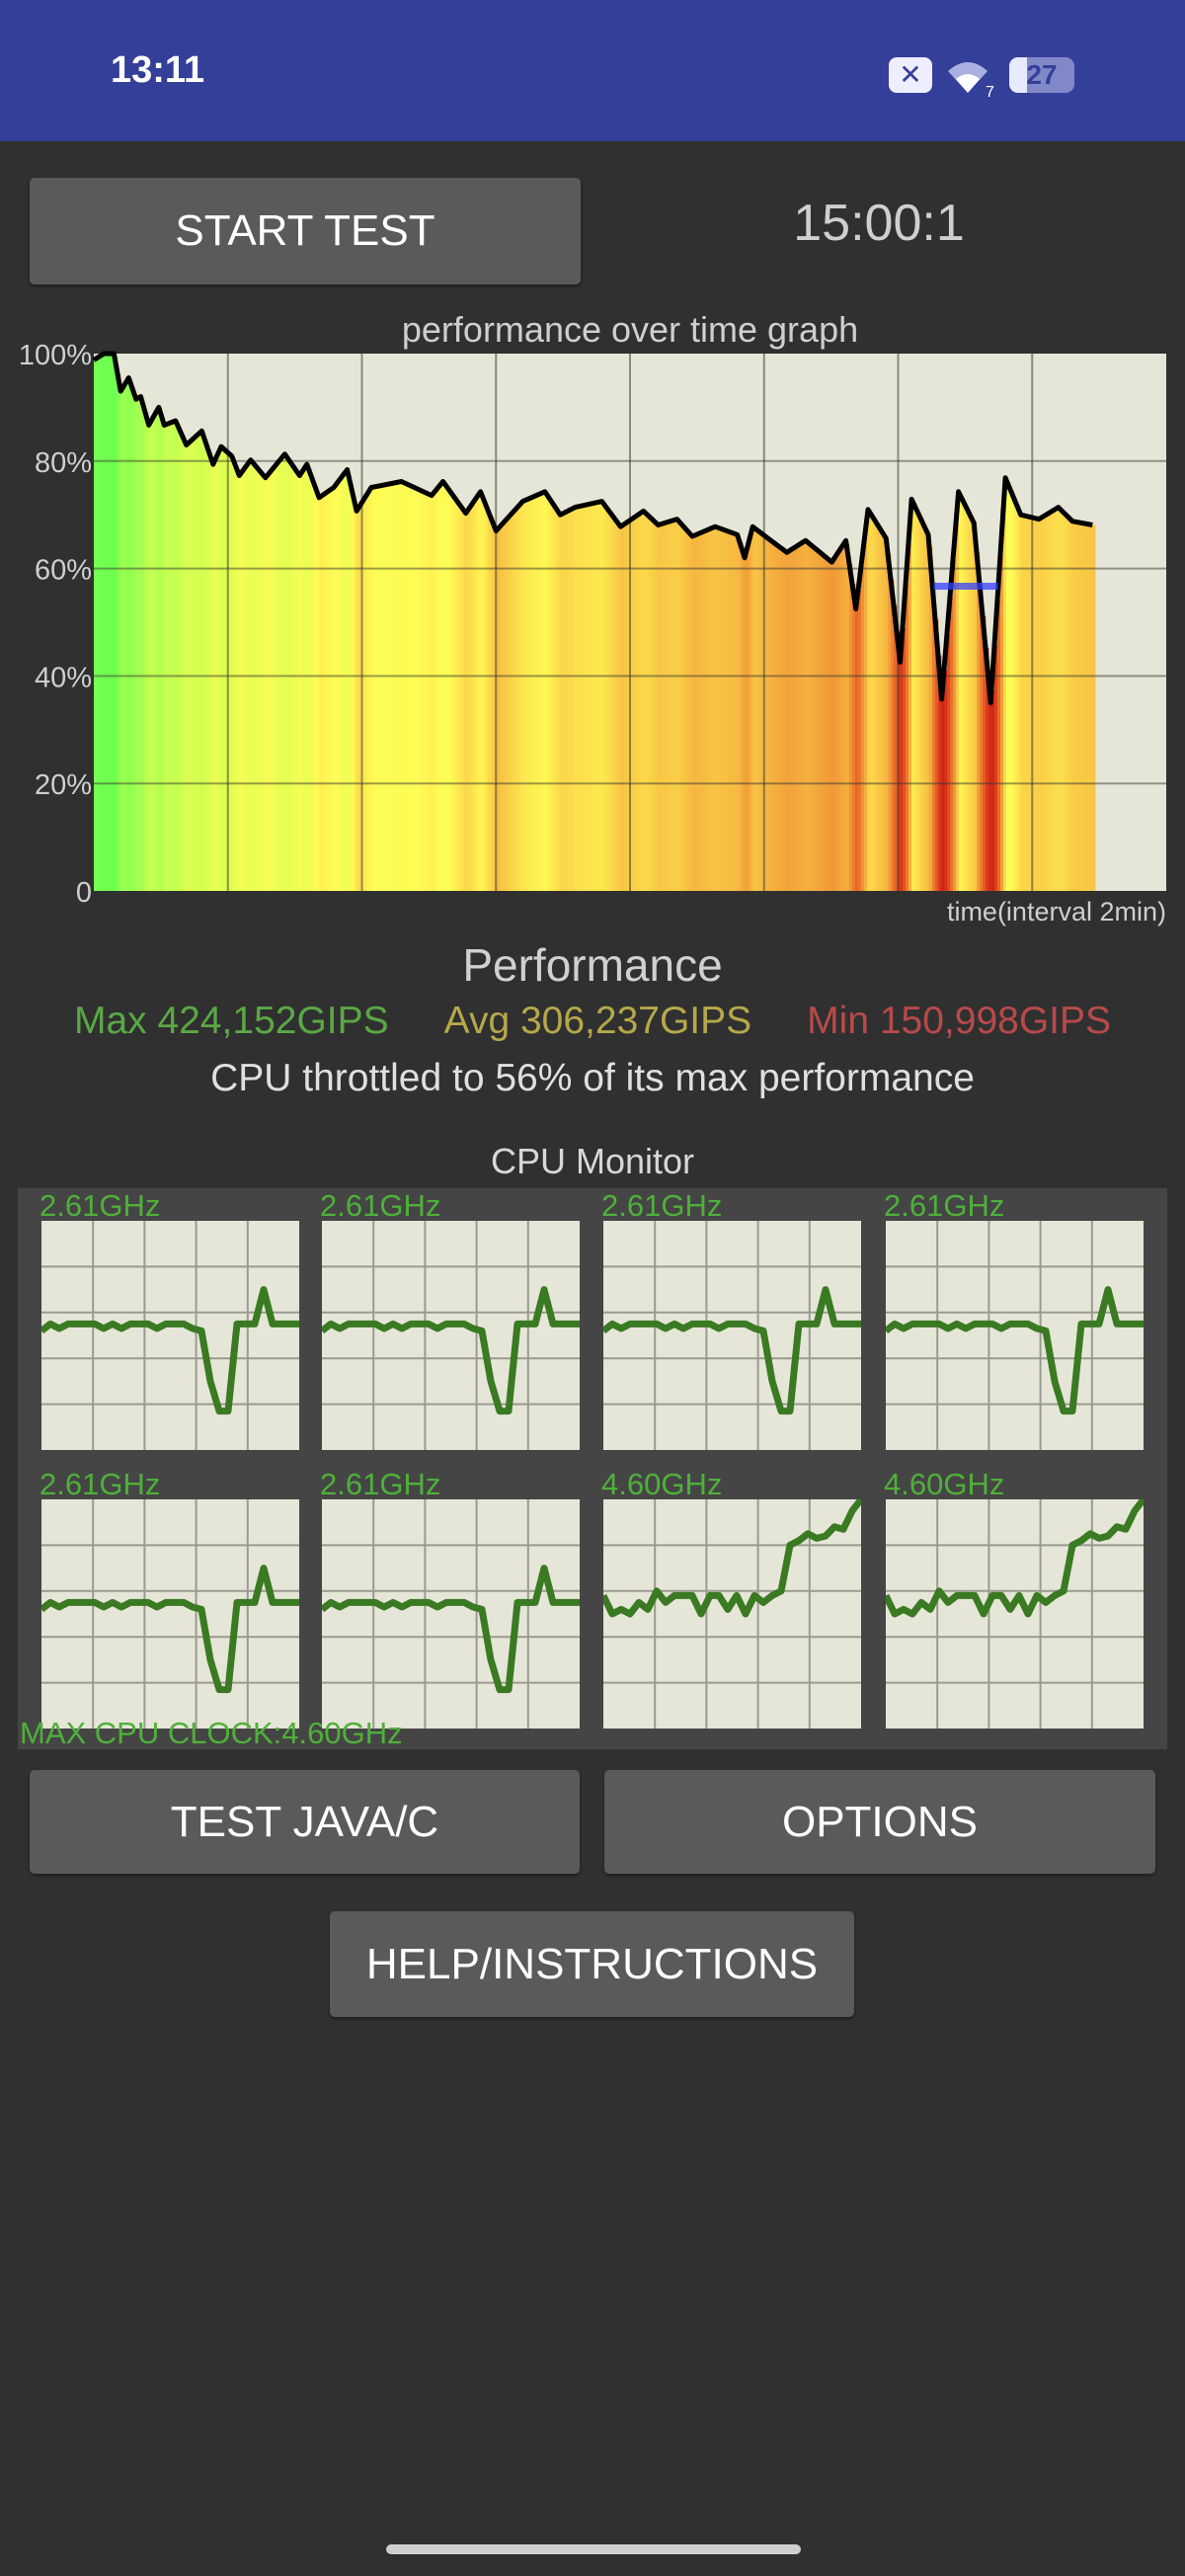 This screenshot has width=1185, height=2576. I want to click on help-instructions-button: HELP/INSTRUCTIONS, so click(592, 1964).